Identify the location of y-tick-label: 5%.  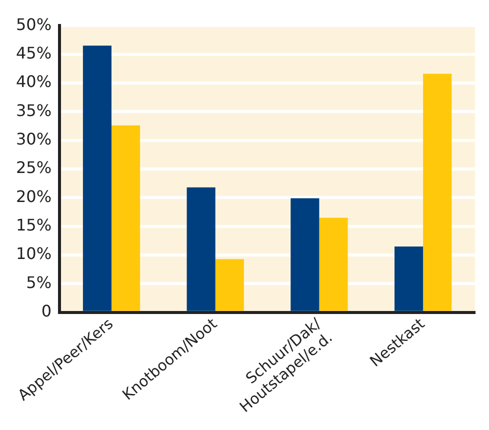
(39, 282).